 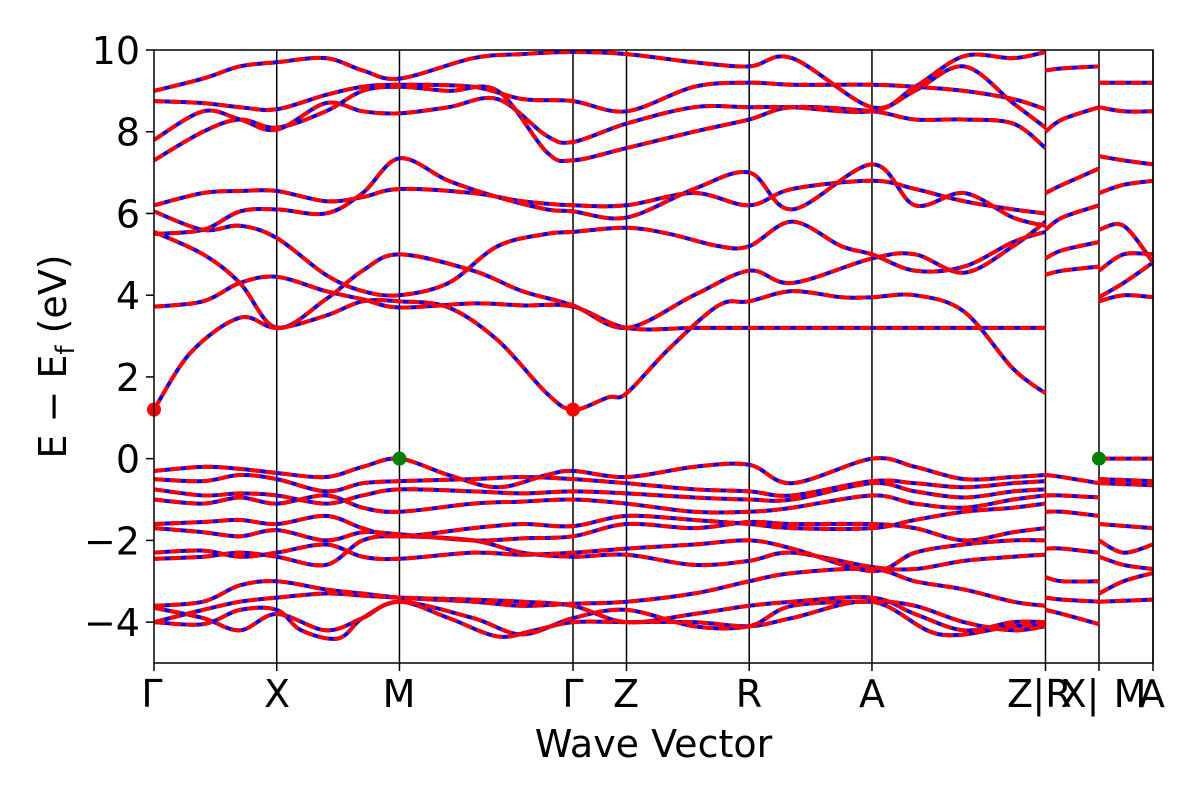 I want to click on y-axis-ticks: −4 −2 0 2 4 6 8 10, so click(x=119, y=337).